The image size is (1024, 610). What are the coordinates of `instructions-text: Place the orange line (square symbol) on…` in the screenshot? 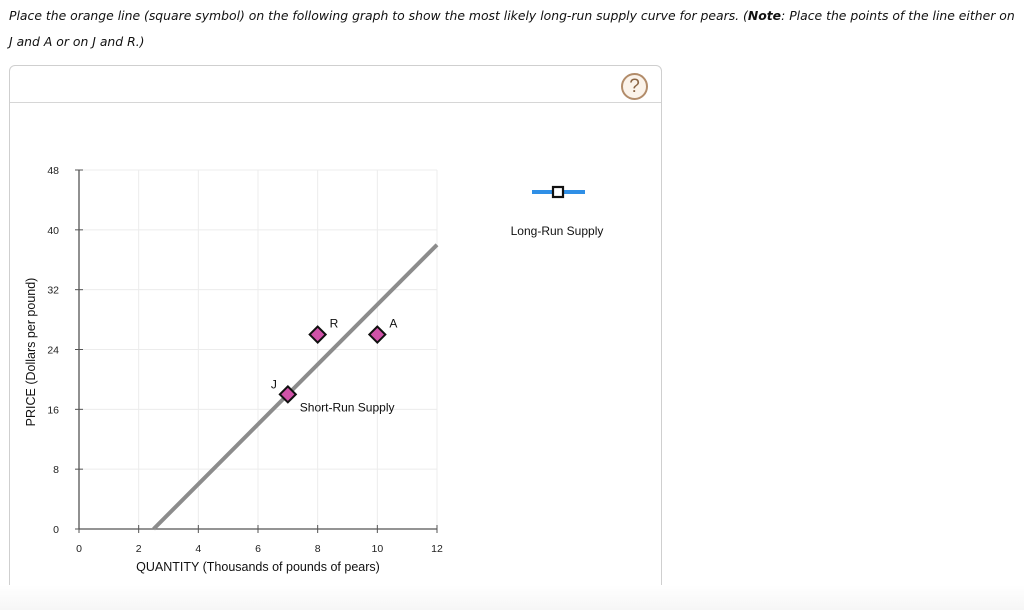 It's located at (514, 29).